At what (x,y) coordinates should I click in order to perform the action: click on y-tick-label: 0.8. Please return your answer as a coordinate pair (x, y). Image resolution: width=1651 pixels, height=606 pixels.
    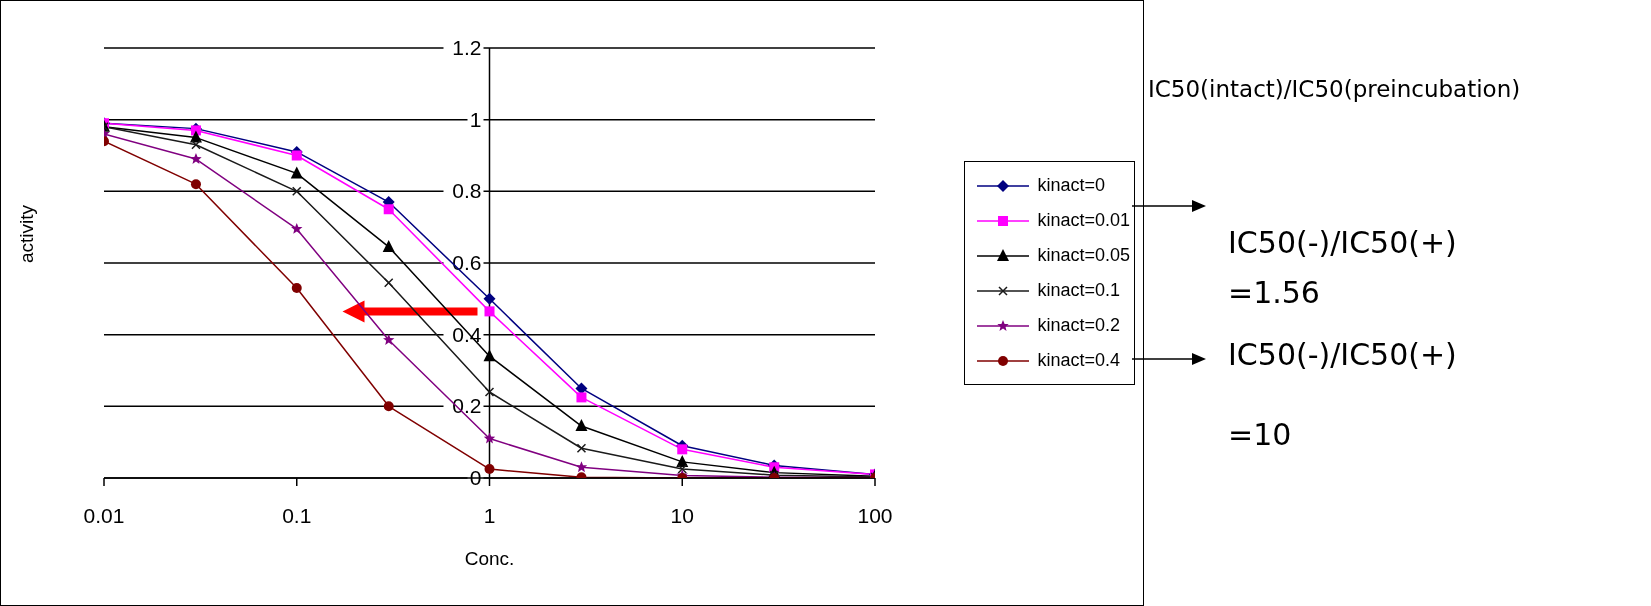
    Looking at the image, I should click on (467, 191).